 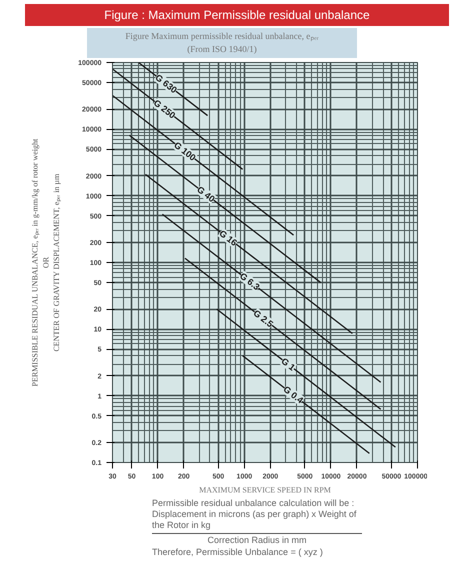 I want to click on text: G 0.4, so click(x=294, y=395).